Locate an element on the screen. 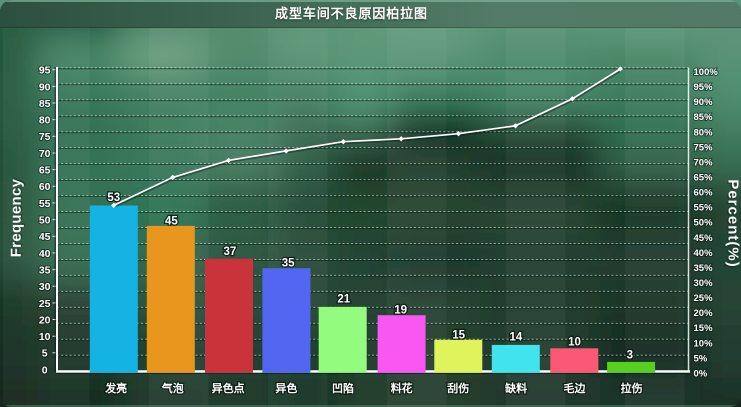  svg-text: 35% is located at coordinates (704, 268).